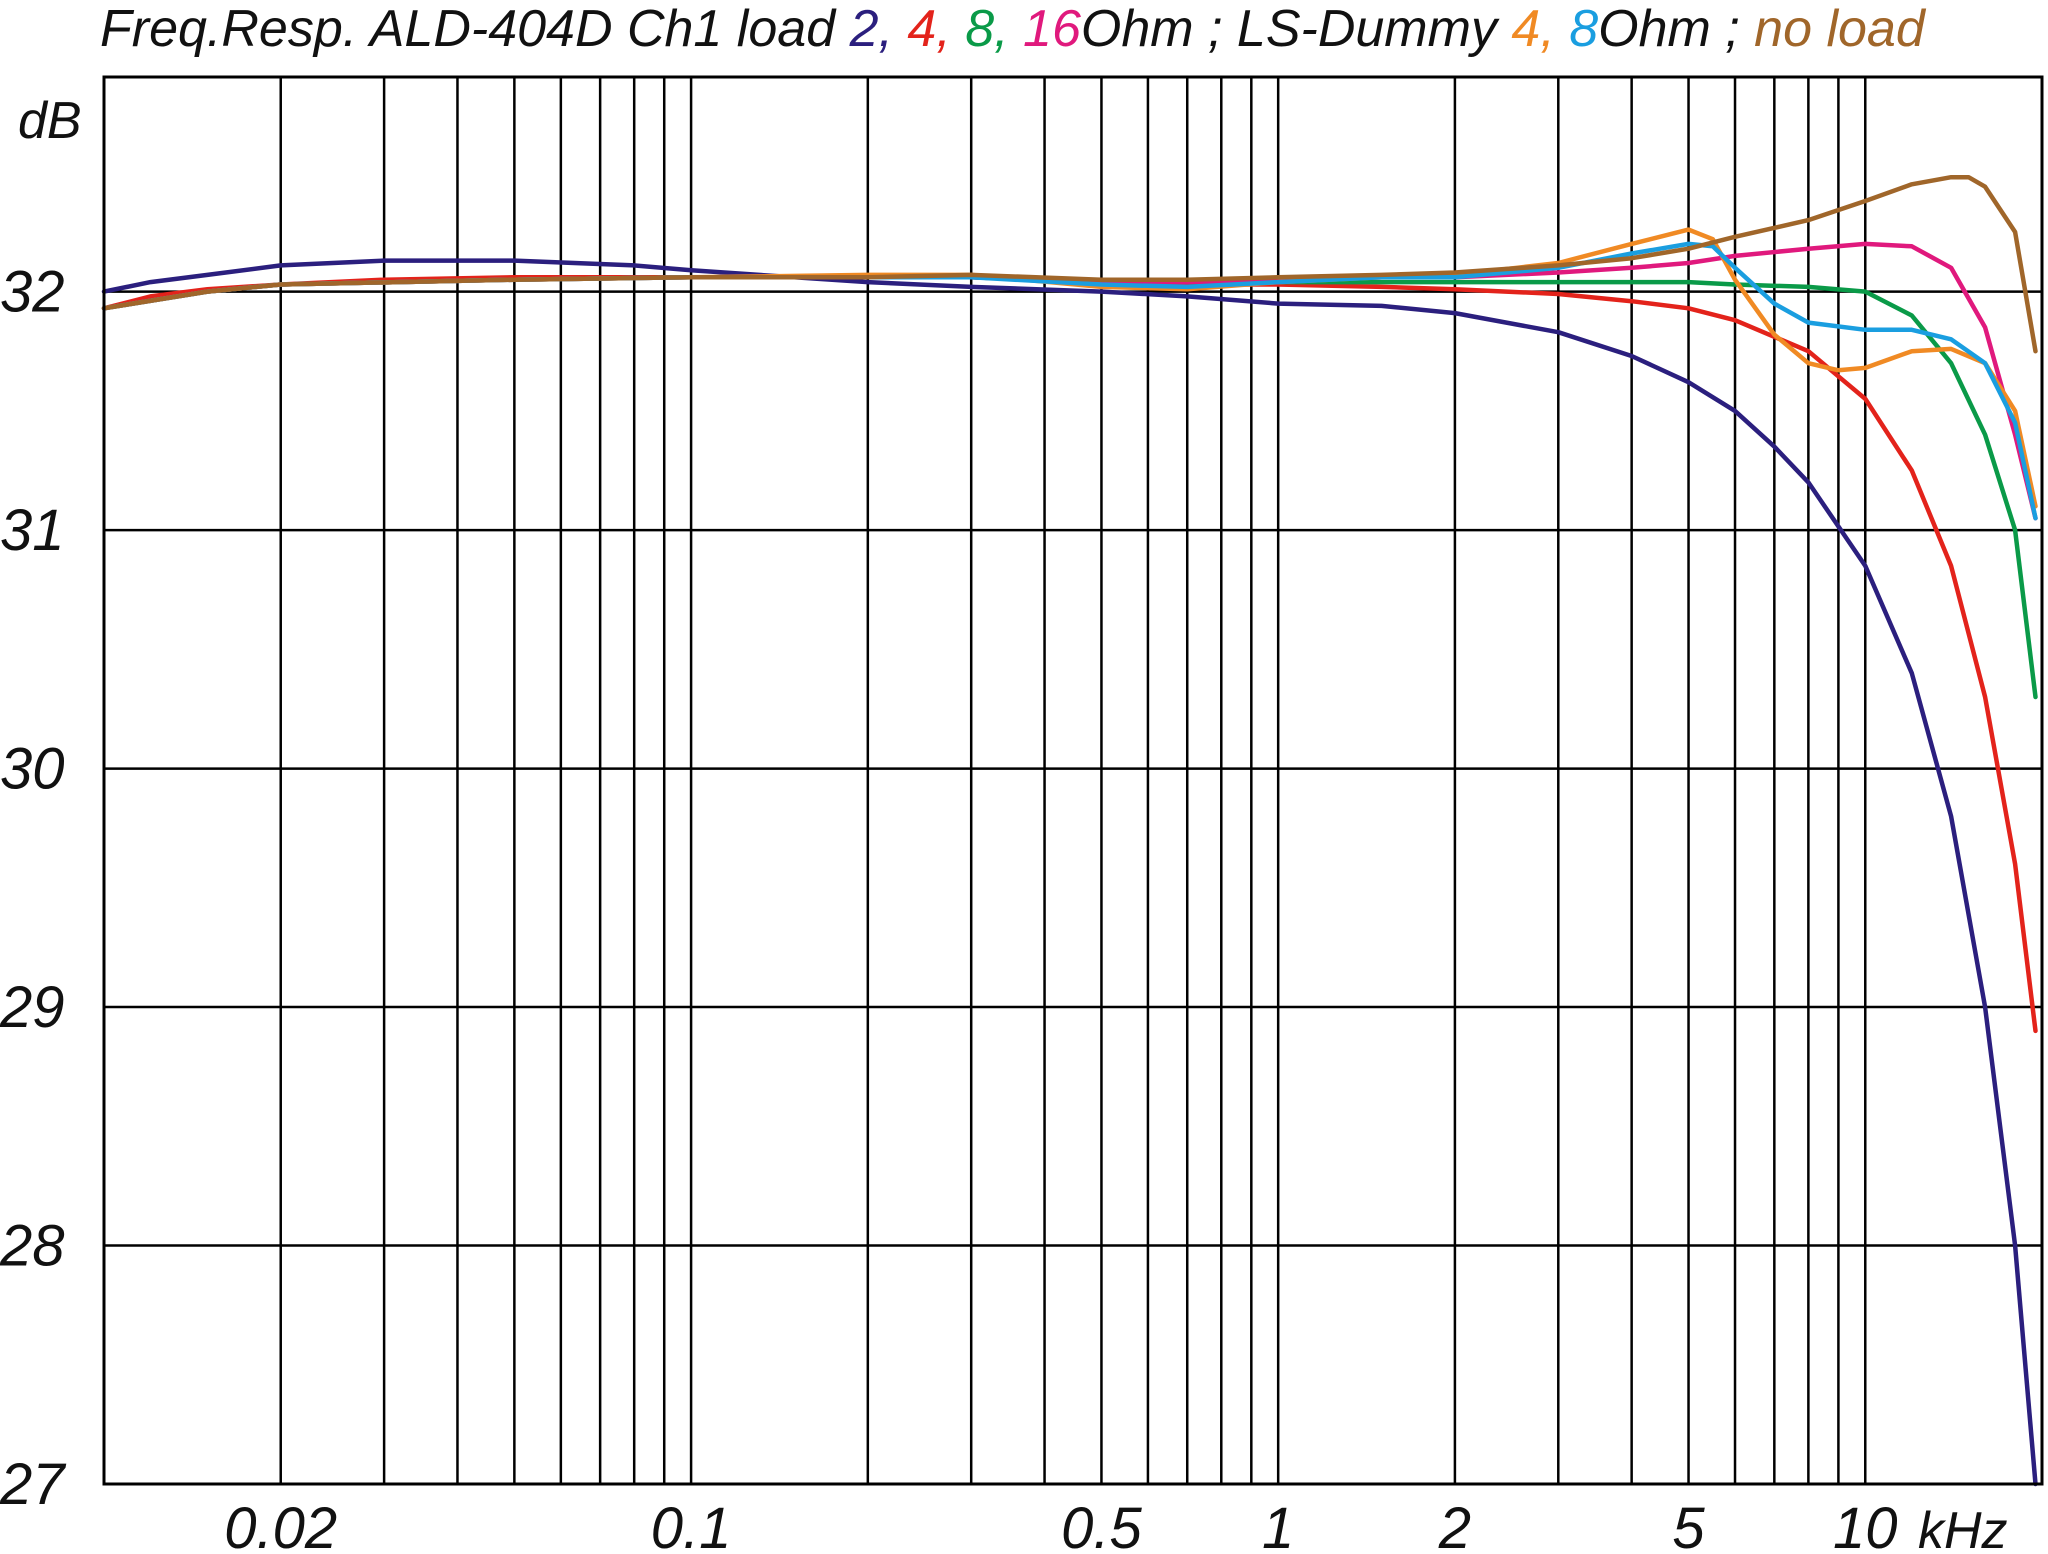 Image resolution: width=2048 pixels, height=1554 pixels. What do you see at coordinates (1525, 29) in the screenshot?
I see `title-dummy-0: 4` at bounding box center [1525, 29].